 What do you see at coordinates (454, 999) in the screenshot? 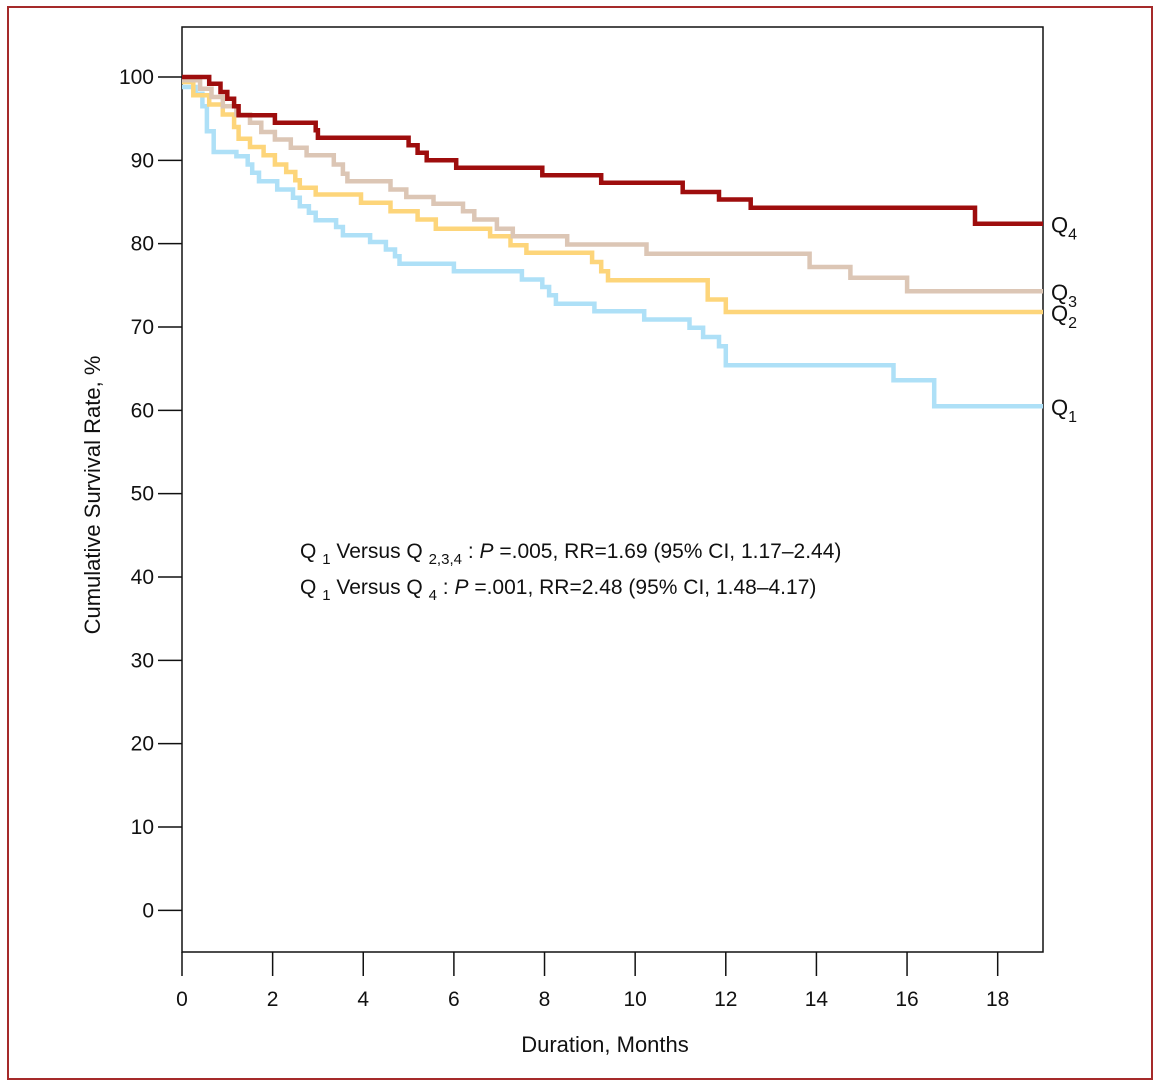
I see `x-tick-label: 6` at bounding box center [454, 999].